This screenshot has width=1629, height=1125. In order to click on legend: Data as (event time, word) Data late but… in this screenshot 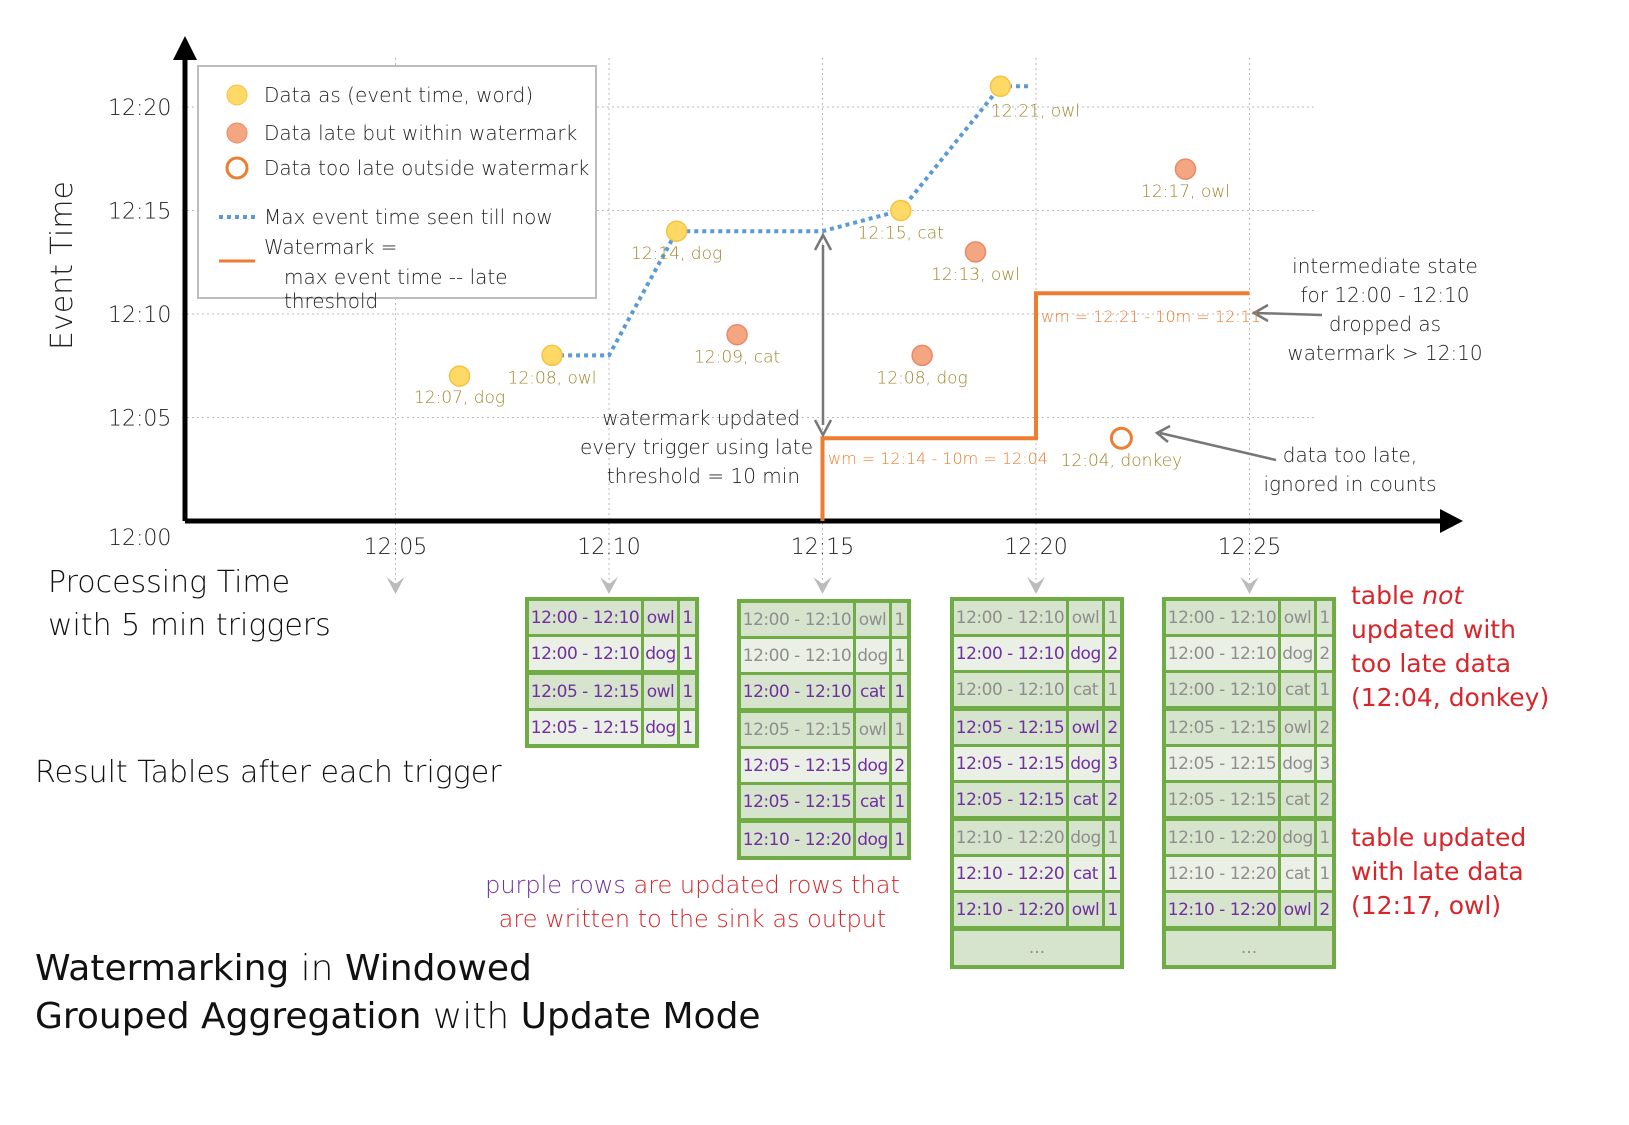, I will do `click(397, 189)`.